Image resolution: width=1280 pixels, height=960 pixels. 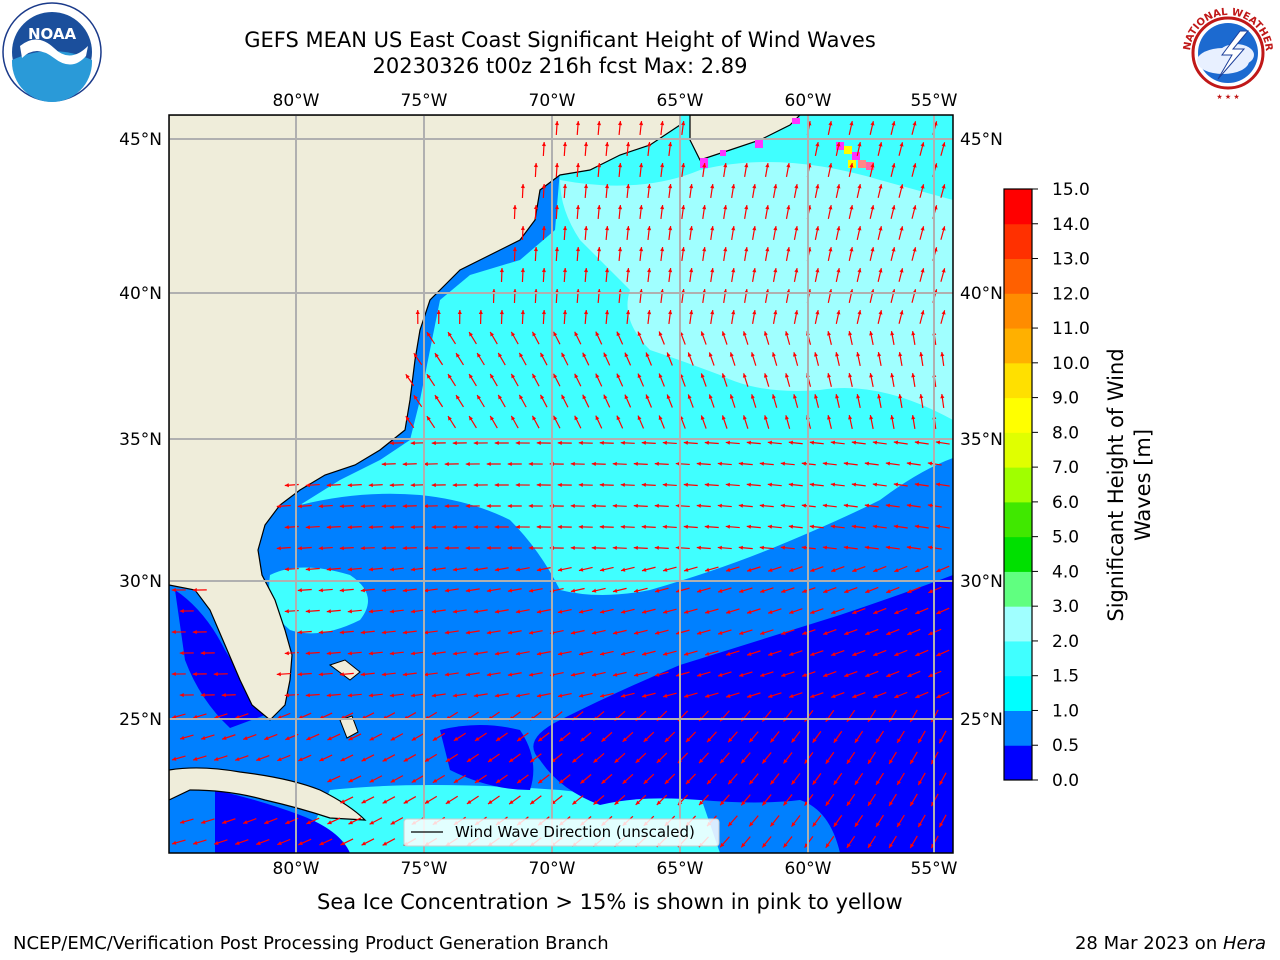 I want to click on nova-scotia, so click(x=745, y=138).